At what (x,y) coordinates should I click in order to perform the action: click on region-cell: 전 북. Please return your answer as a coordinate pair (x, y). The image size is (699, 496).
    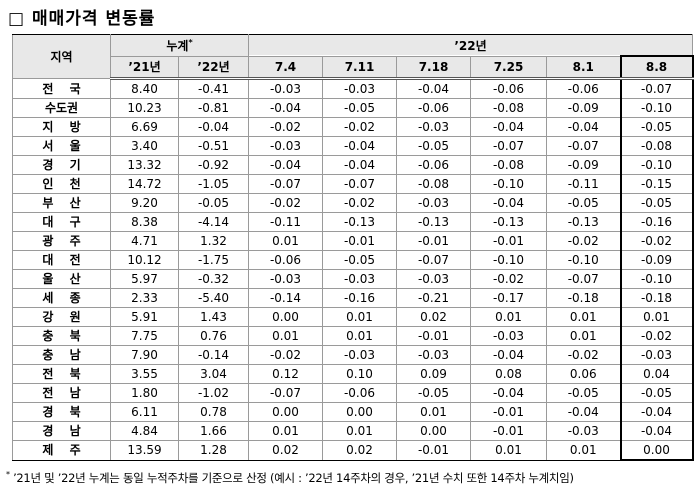
    Looking at the image, I should click on (61, 374).